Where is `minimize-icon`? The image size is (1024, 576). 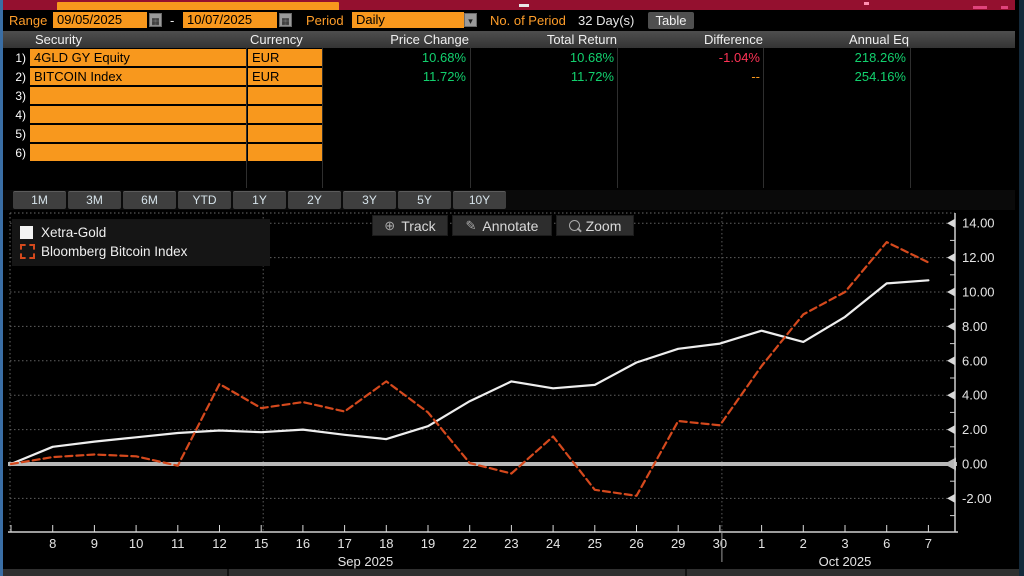
minimize-icon is located at coordinates (524, 5).